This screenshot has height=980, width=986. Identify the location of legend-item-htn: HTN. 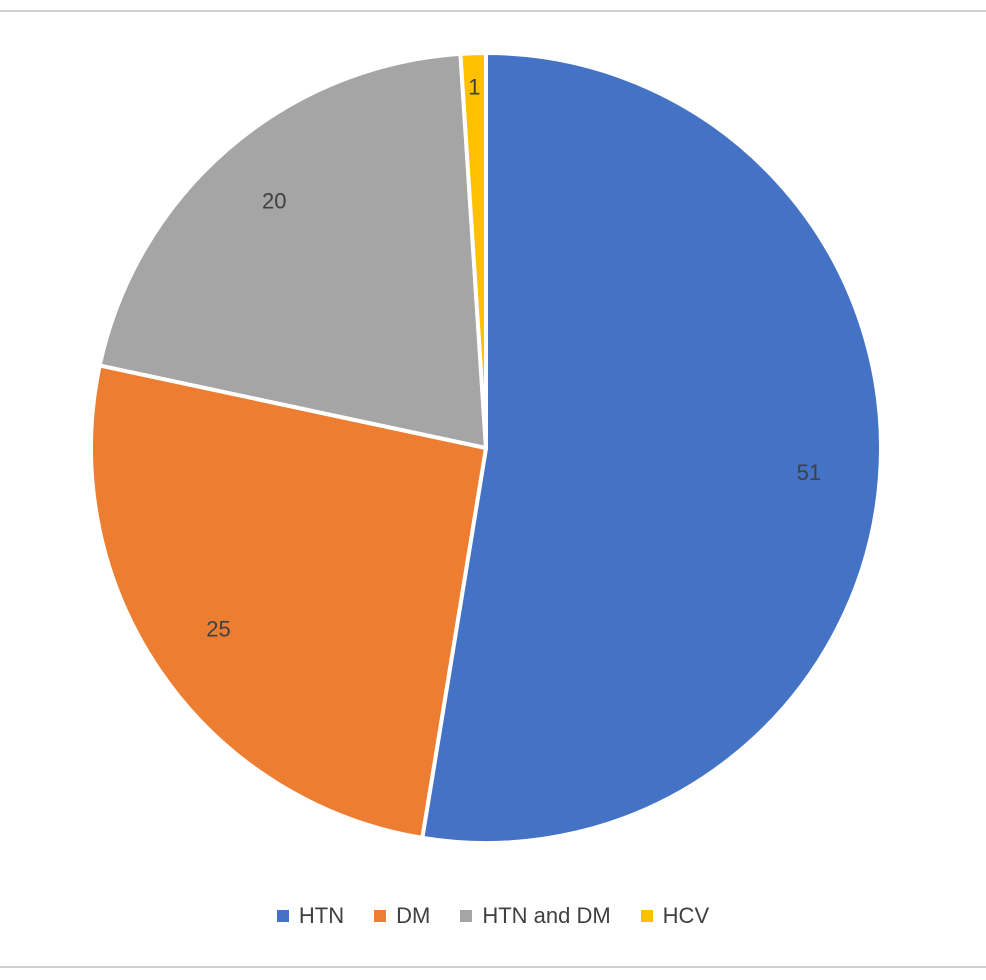
(310, 916).